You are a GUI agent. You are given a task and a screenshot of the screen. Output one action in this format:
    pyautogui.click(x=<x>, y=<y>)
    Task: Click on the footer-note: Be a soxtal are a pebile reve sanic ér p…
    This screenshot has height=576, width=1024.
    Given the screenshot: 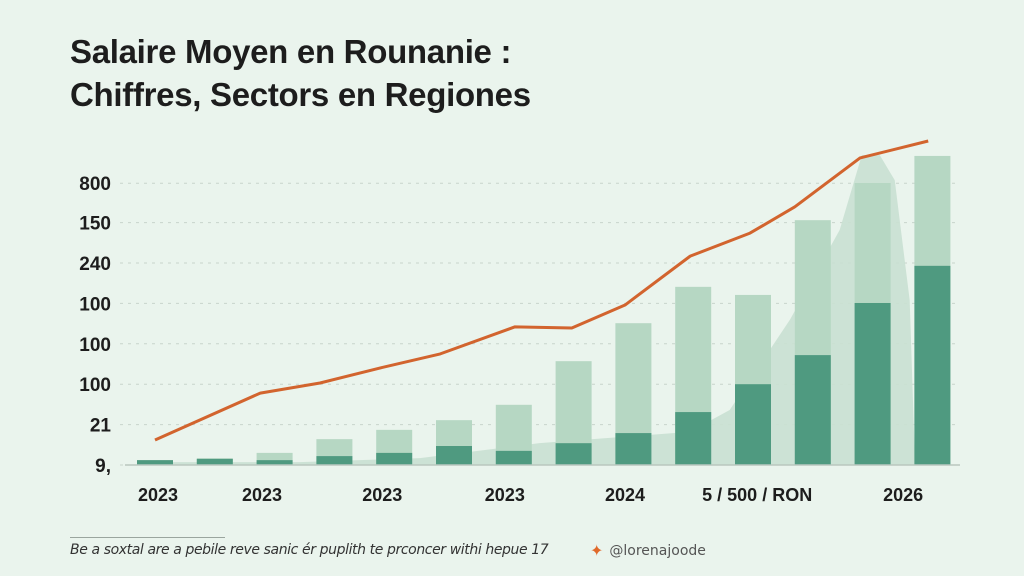 What is the action you would take?
    pyautogui.click(x=309, y=550)
    